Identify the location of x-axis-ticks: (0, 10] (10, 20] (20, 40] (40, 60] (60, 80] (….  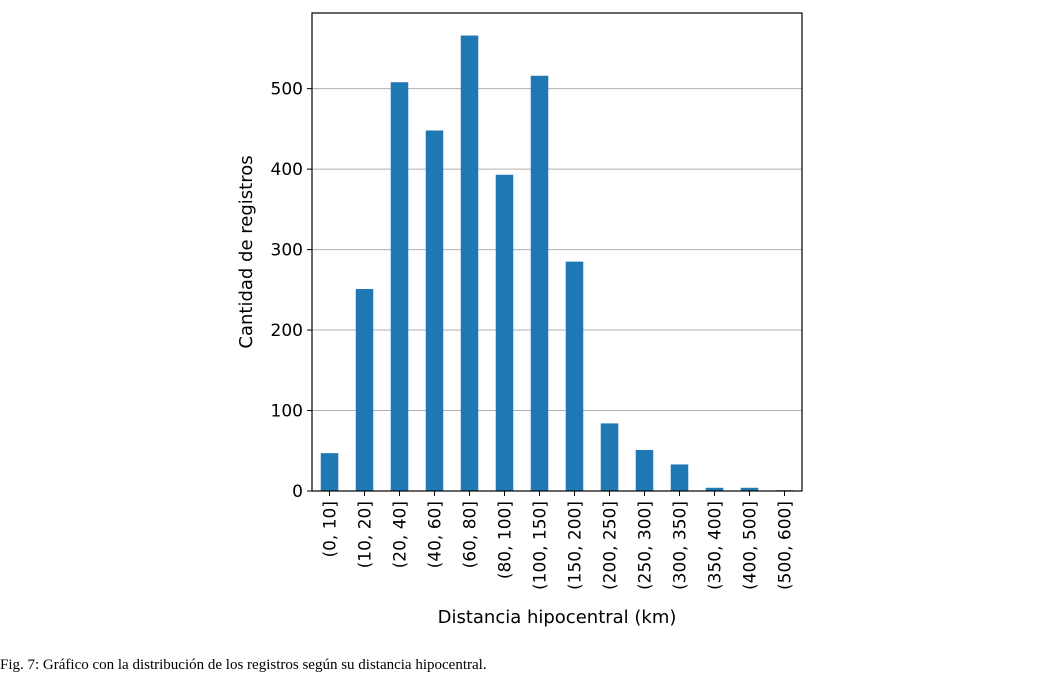
(558, 540).